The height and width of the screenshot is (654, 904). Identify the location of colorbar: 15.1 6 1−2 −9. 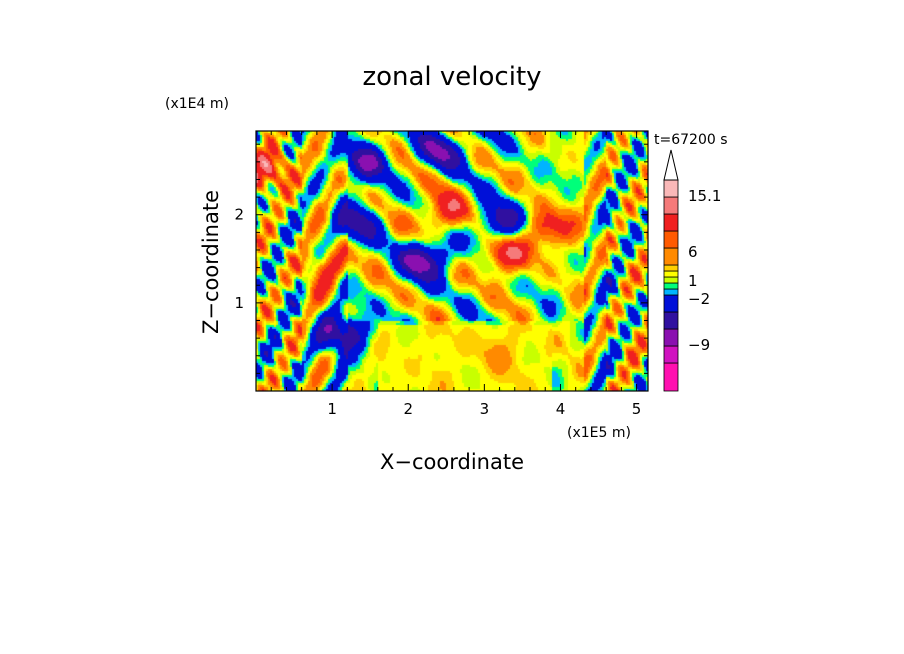
(692, 270).